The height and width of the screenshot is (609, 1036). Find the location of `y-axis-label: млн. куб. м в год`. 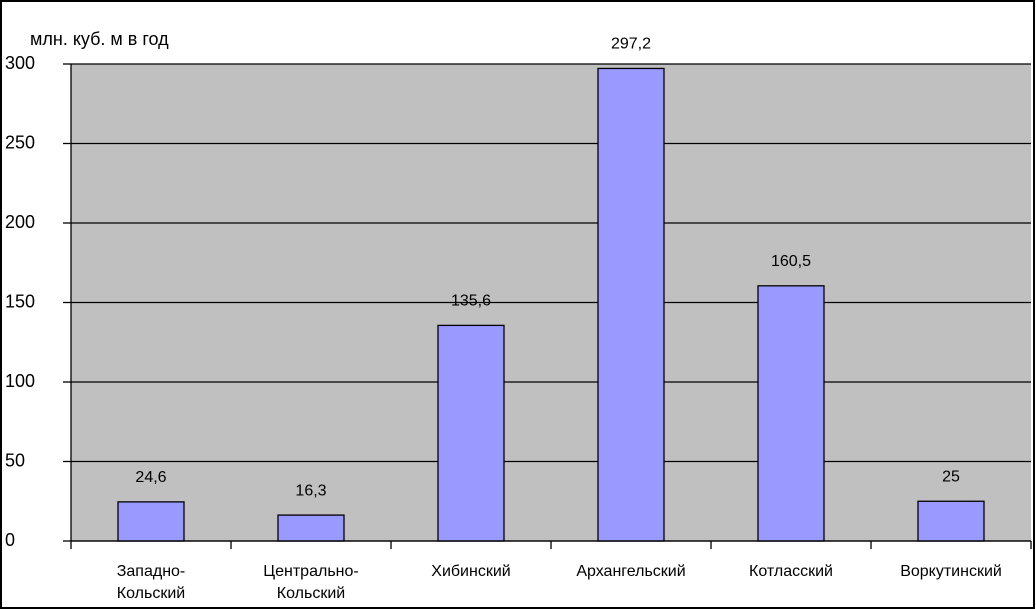

y-axis-label: млн. куб. м в год is located at coordinates (99, 39).